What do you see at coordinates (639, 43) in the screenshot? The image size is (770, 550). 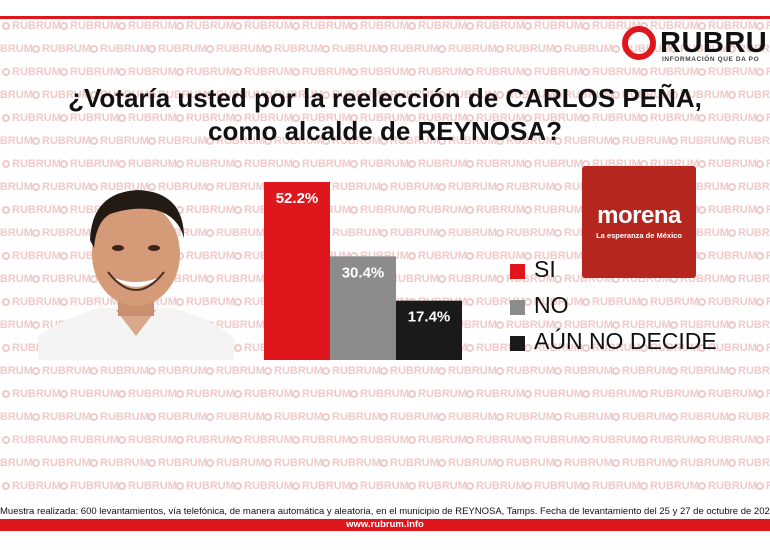 I see `logo-ring-icon` at bounding box center [639, 43].